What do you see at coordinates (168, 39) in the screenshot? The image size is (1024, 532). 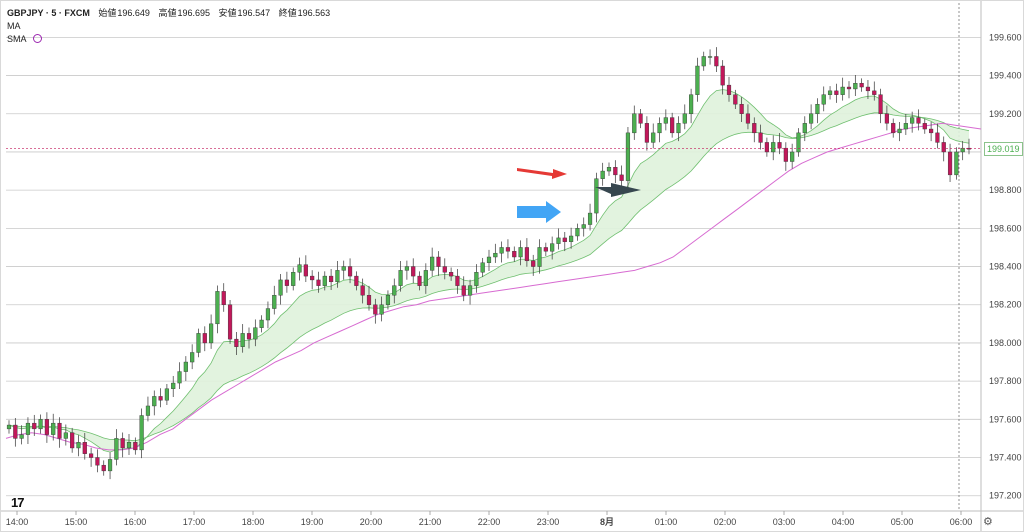 I see `legend-sma-row: SMA` at bounding box center [168, 39].